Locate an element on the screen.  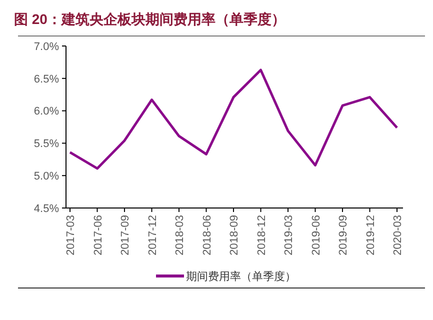
y-tick-label: 6.0% is located at coordinates (47, 112).